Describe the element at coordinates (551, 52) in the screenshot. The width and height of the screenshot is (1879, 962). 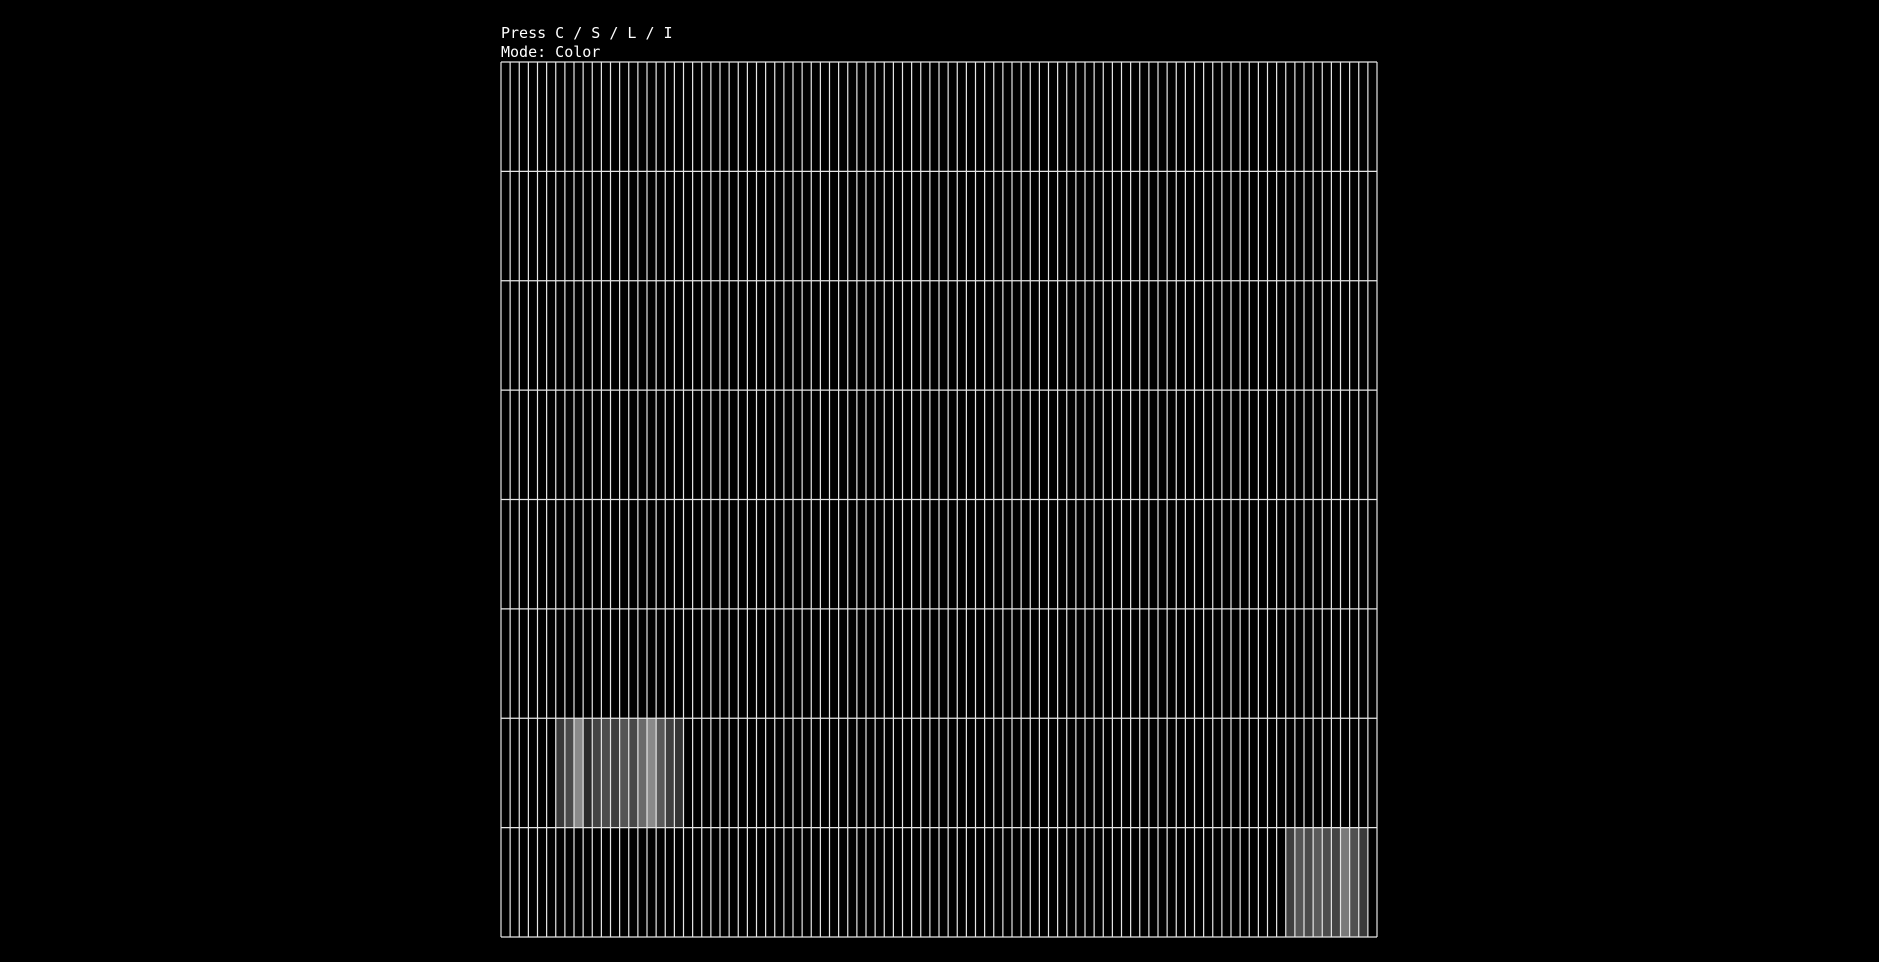
I see `mode-label: Mode: Color` at that location.